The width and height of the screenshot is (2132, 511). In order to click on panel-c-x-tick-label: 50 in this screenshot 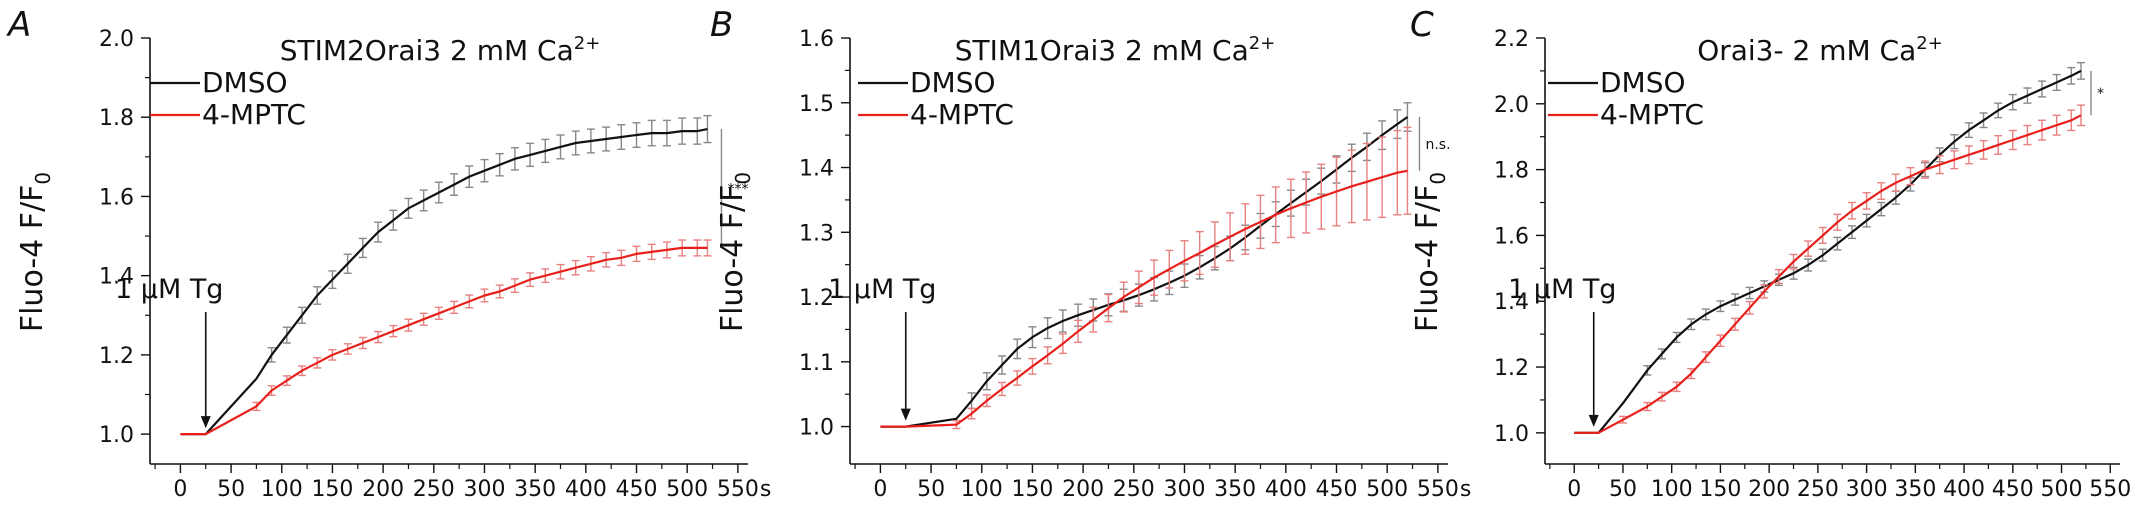, I will do `click(1623, 489)`.